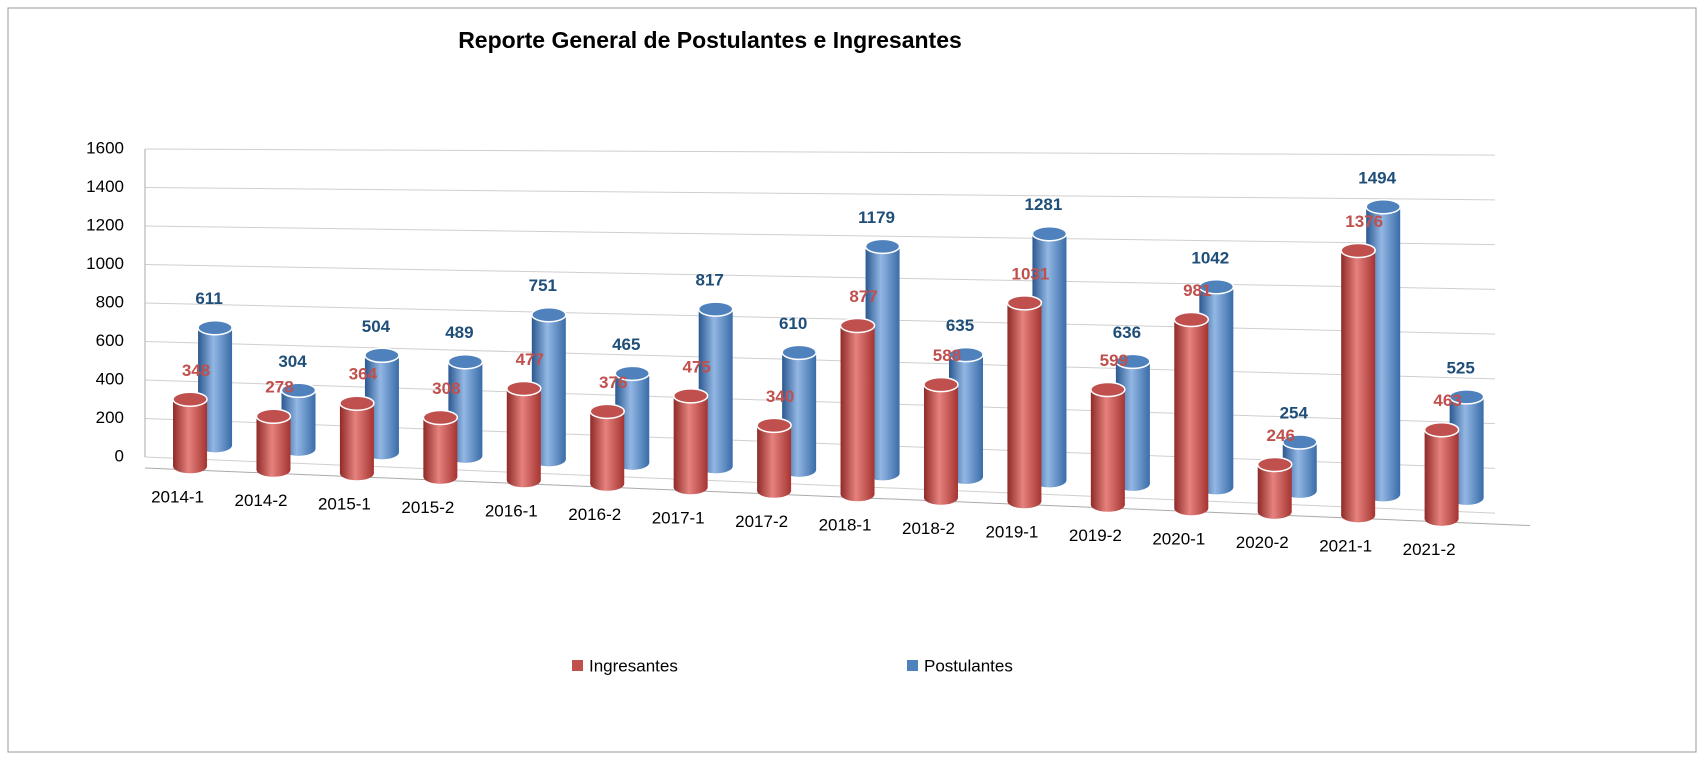 Image resolution: width=1704 pixels, height=760 pixels. What do you see at coordinates (105, 186) in the screenshot?
I see `y-tick-label: 1400` at bounding box center [105, 186].